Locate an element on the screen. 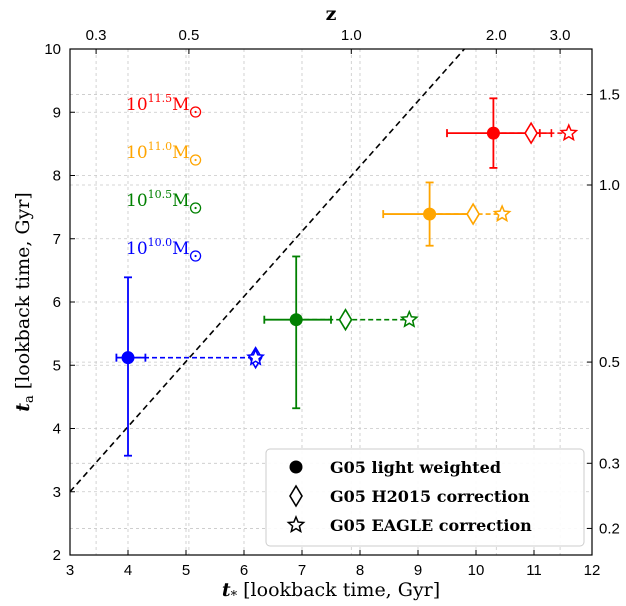 The width and height of the screenshot is (626, 606). x-tick-label: 4 is located at coordinates (128, 570).